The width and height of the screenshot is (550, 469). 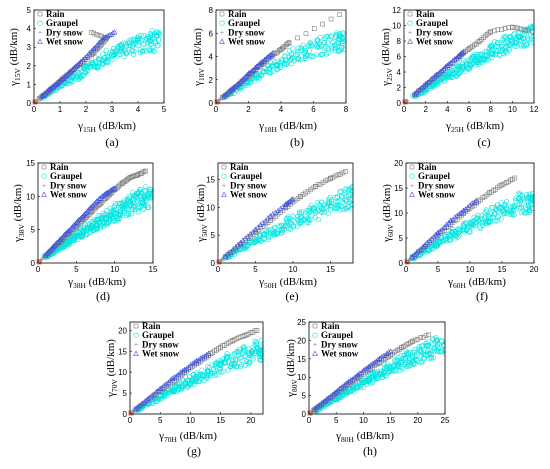 I want to click on origin-marker, so click(x=39, y=262).